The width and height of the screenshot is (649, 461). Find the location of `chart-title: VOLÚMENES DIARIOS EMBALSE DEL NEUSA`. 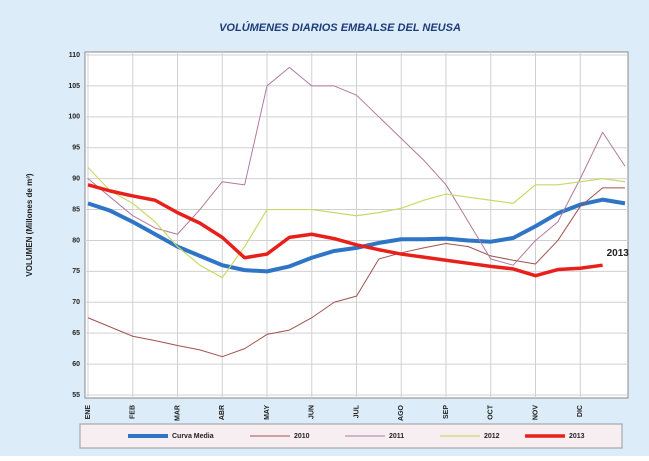

chart-title: VOLÚMENES DIARIOS EMBALSE DEL NEUSA is located at coordinates (340, 27).